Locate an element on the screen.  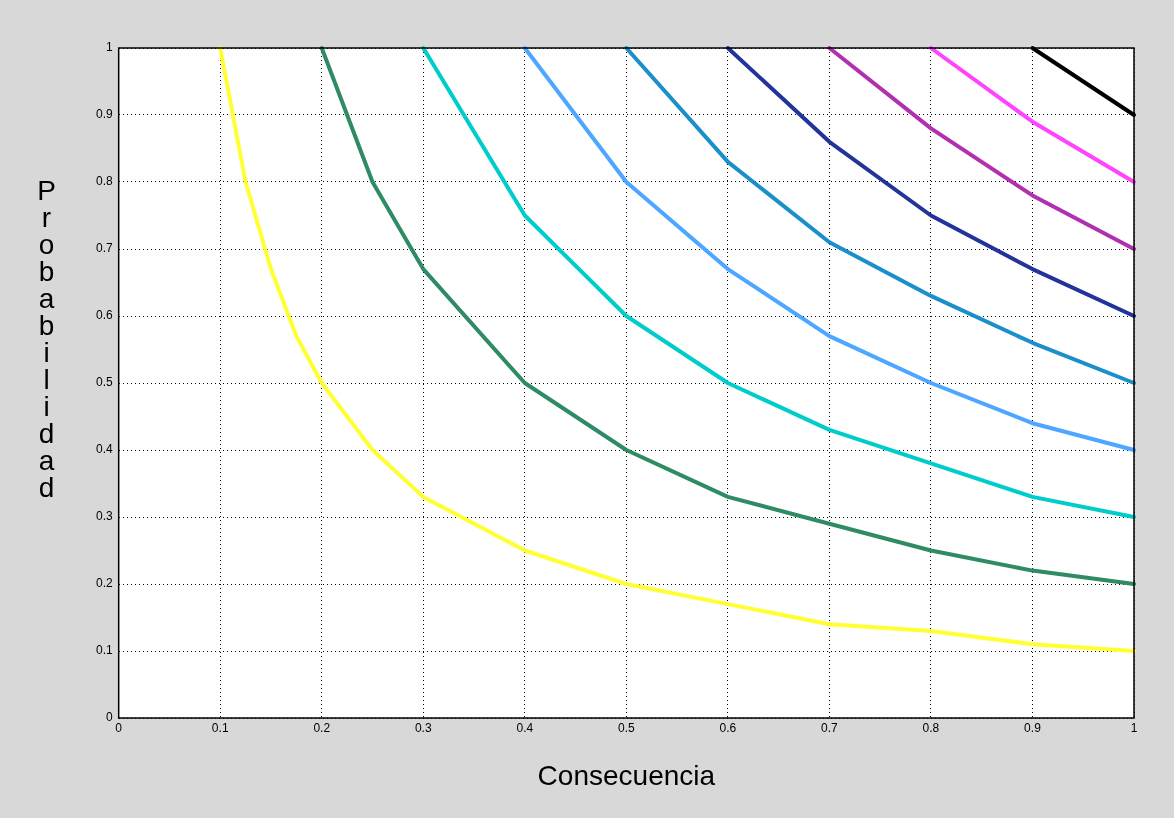
x-axis-title: Consecuencia is located at coordinates (626, 775).